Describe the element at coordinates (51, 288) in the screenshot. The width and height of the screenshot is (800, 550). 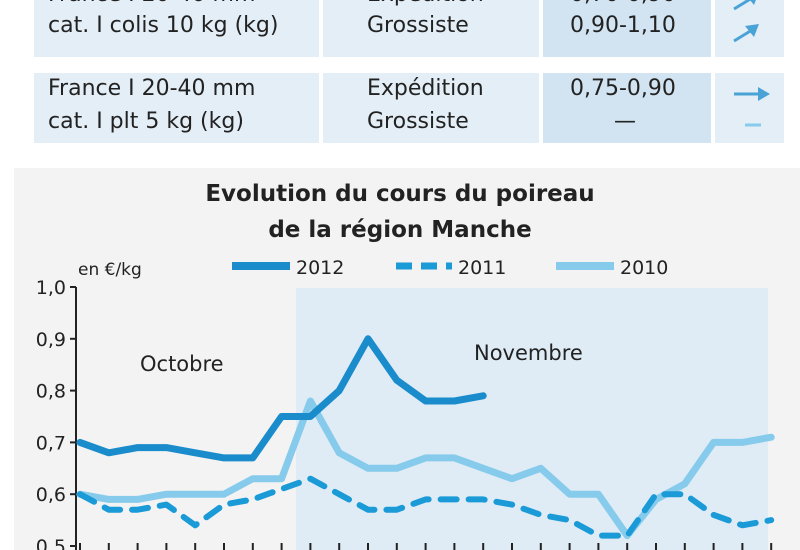
I see `y-tick-label: 1,0` at that location.